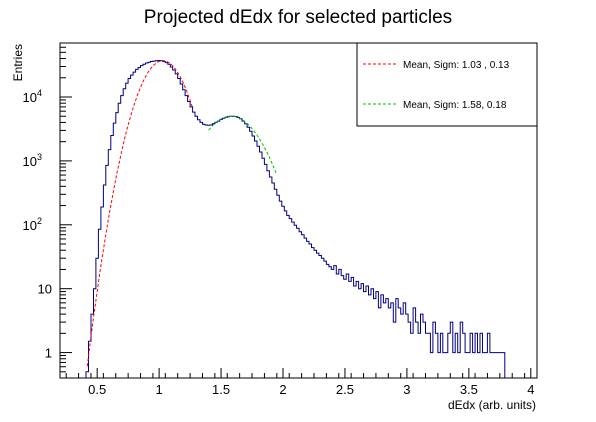 The width and height of the screenshot is (596, 422). What do you see at coordinates (455, 105) in the screenshot?
I see `legend-entry-fit-2: Mean, Sigm: 1.58, 0.18` at bounding box center [455, 105].